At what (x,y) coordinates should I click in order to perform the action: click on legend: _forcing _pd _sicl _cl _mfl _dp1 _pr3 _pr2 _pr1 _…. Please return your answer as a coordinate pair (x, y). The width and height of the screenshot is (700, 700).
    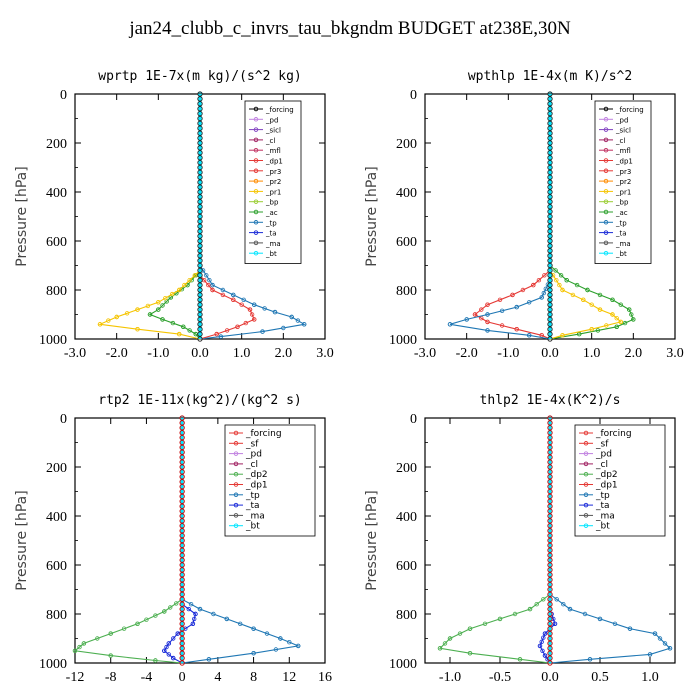
    Looking at the image, I should click on (623, 182).